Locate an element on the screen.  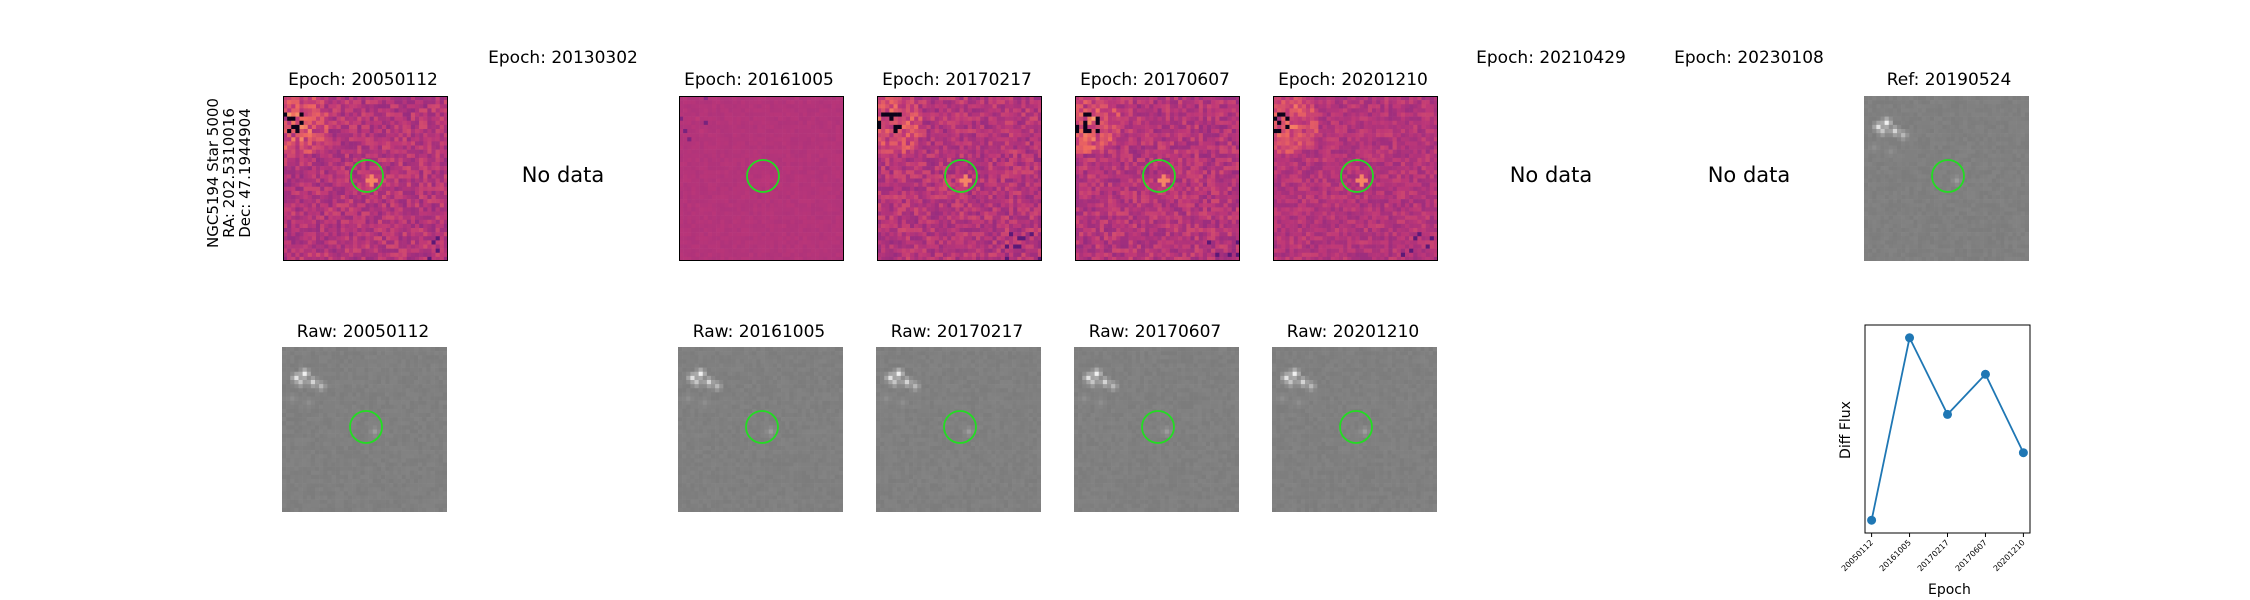
star-name: NGC5194 Star 5000 is located at coordinates (213, 173).